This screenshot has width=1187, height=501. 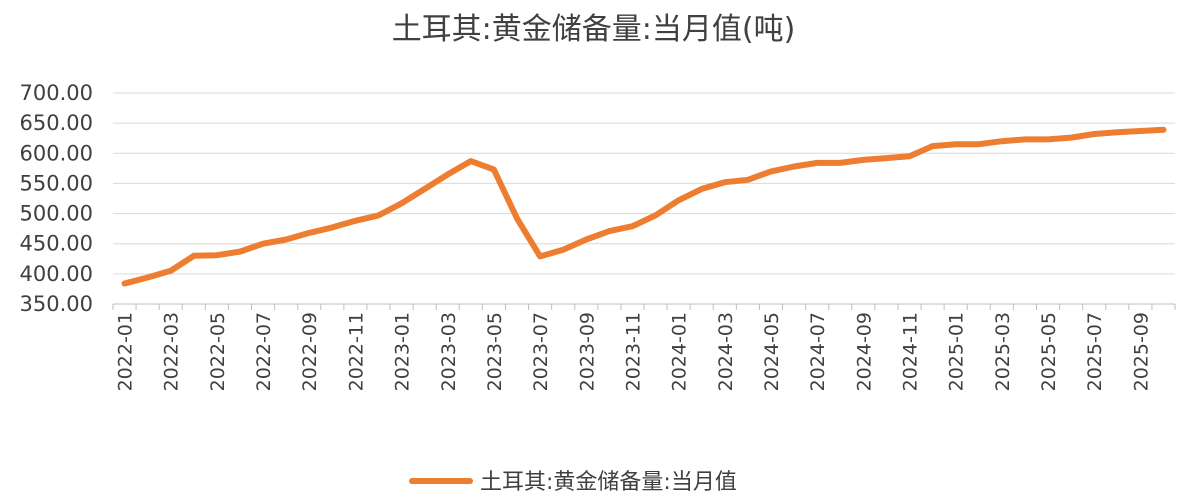 I want to click on x-tick-label: 2024-01, so click(x=680, y=351).